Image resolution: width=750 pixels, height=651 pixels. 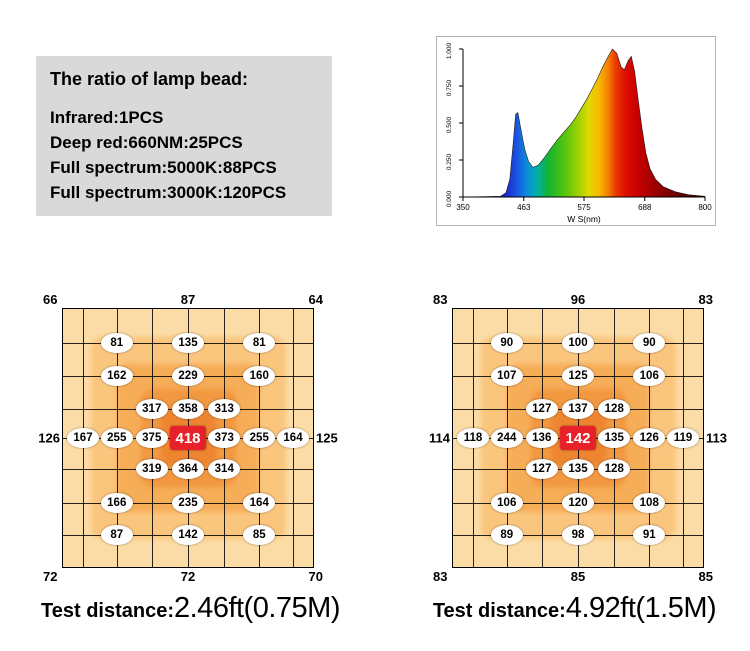 I want to click on ppfd-value-marker: 160, so click(x=259, y=375).